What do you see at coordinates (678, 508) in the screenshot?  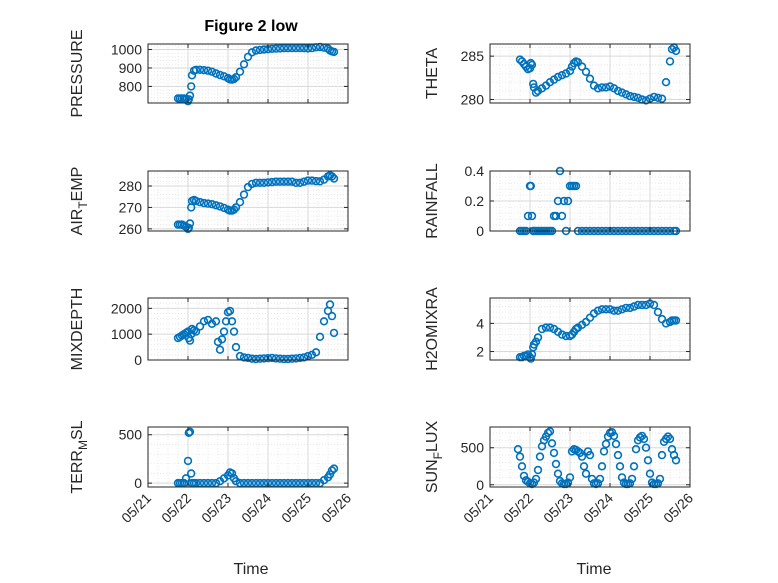 I see `x-tick-label: 05/26` at bounding box center [678, 508].